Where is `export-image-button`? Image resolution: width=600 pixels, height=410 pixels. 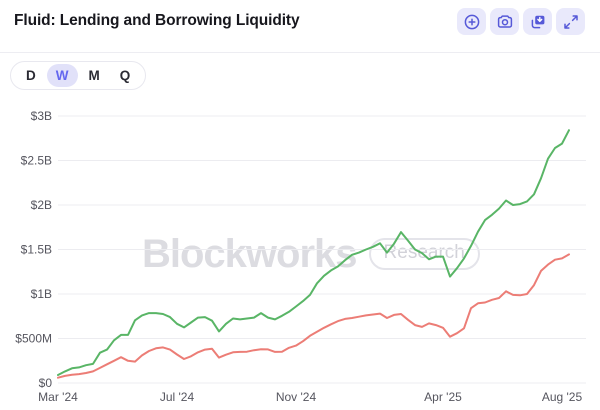
export-image-button is located at coordinates (537, 21).